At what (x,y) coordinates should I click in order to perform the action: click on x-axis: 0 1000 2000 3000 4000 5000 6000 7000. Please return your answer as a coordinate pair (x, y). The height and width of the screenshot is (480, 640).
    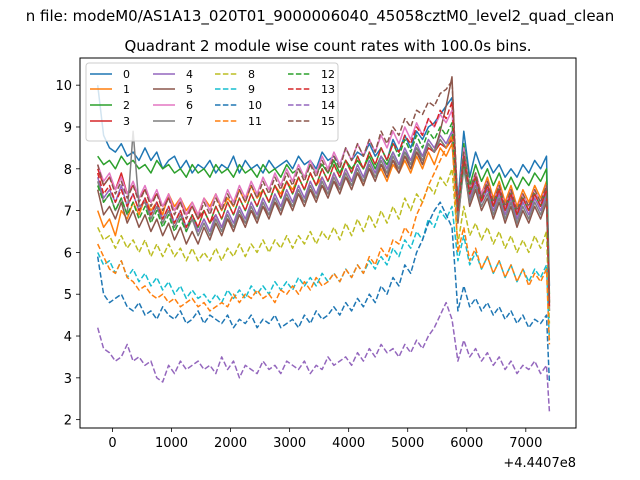
    Looking at the image, I should click on (325, 439).